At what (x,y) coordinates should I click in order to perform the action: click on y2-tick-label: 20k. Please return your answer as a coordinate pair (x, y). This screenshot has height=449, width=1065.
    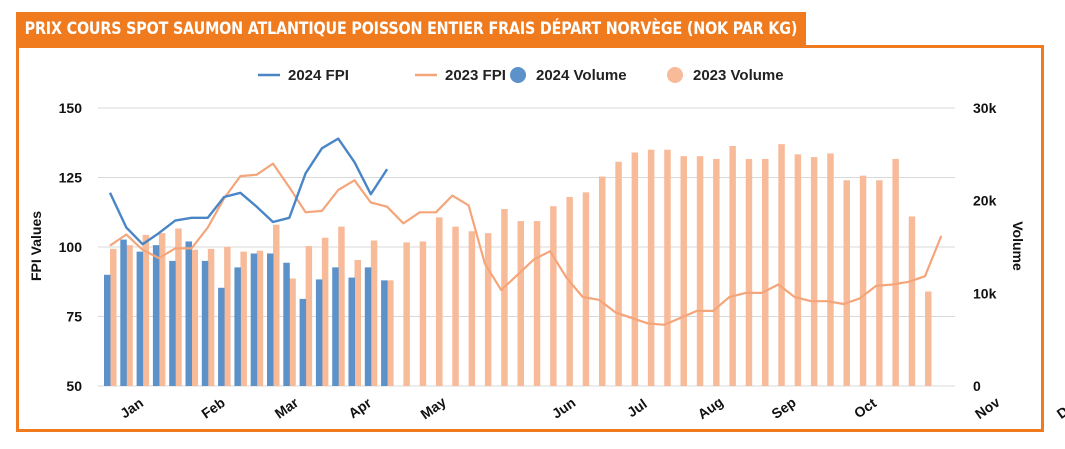
    Looking at the image, I should click on (985, 201).